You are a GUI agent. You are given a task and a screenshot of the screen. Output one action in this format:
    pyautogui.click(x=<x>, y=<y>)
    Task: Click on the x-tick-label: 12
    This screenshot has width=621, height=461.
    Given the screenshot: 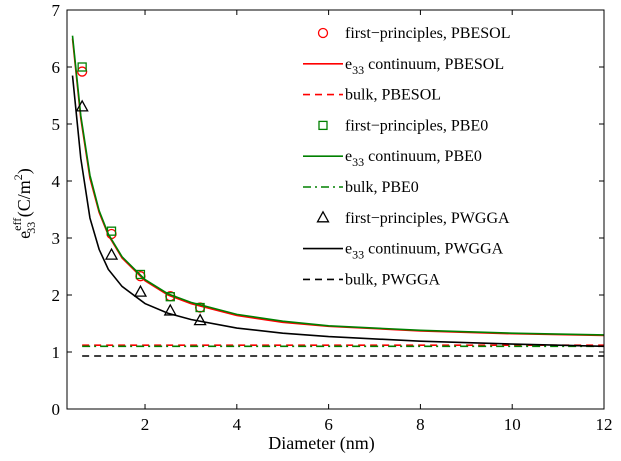 What is the action you would take?
    pyautogui.click(x=604, y=424)
    